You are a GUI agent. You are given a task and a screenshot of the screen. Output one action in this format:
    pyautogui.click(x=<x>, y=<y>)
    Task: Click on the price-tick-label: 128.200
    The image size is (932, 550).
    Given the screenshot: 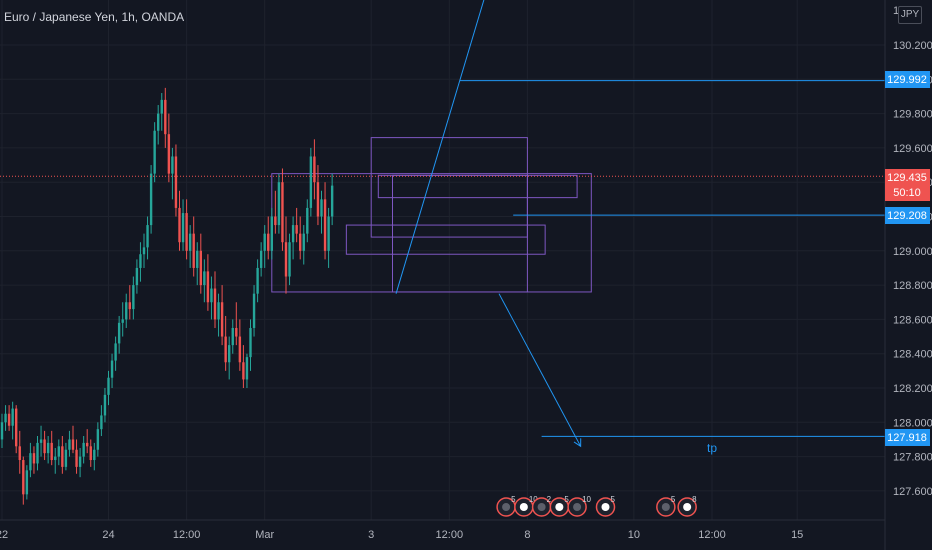 What is the action you would take?
    pyautogui.click(x=912, y=389)
    